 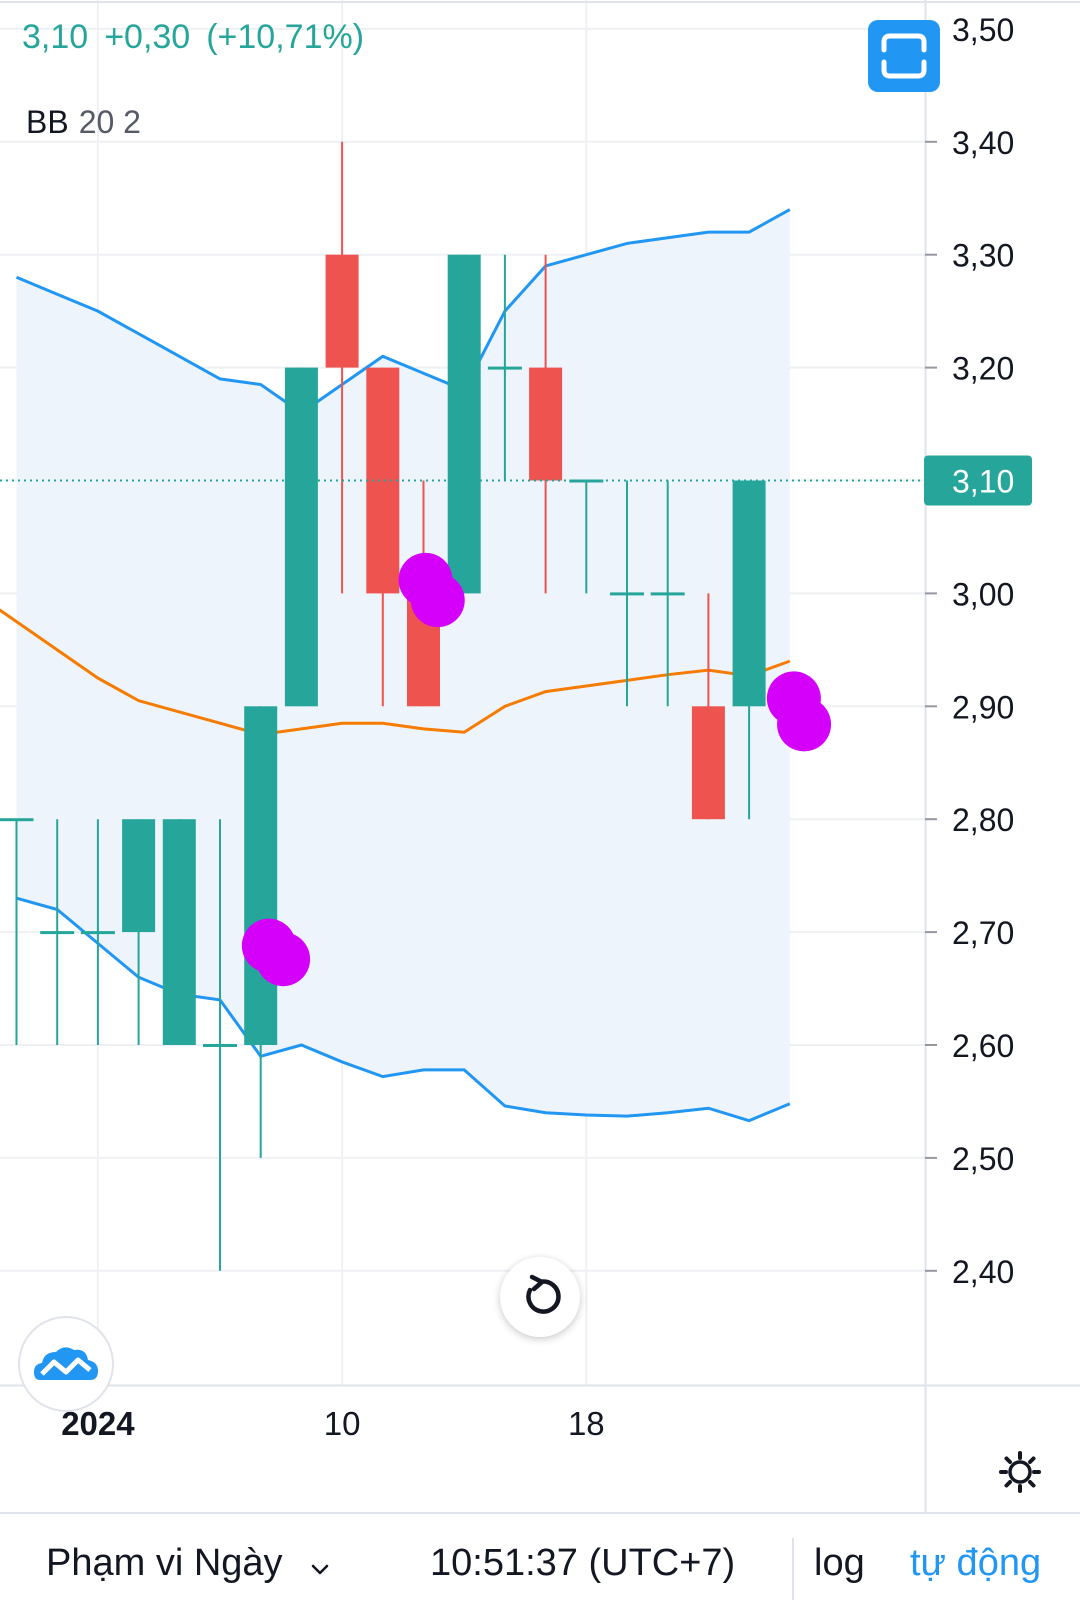 I want to click on fullscreen-icon, so click(x=904, y=56).